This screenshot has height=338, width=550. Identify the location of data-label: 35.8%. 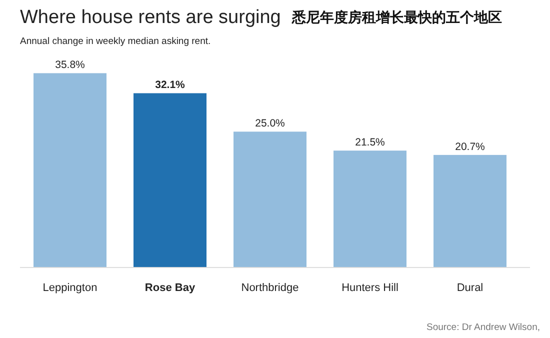
(70, 65).